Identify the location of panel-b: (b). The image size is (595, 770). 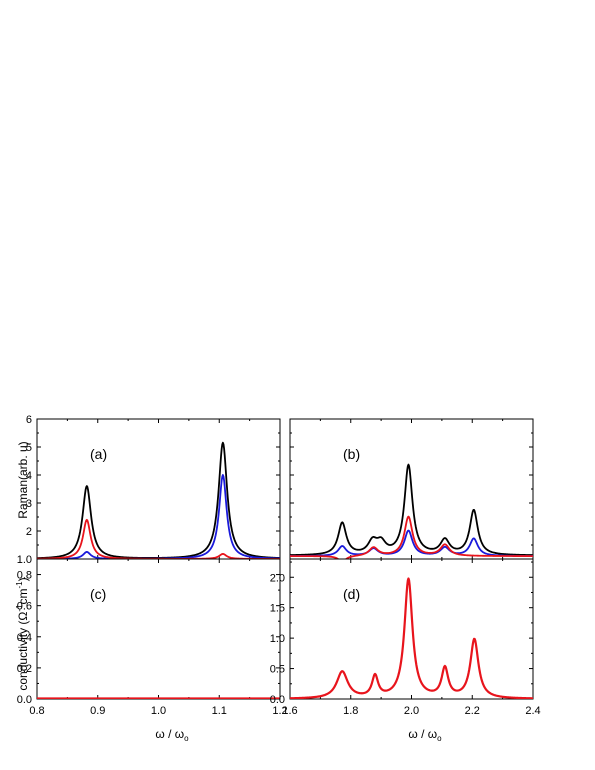
(411, 489).